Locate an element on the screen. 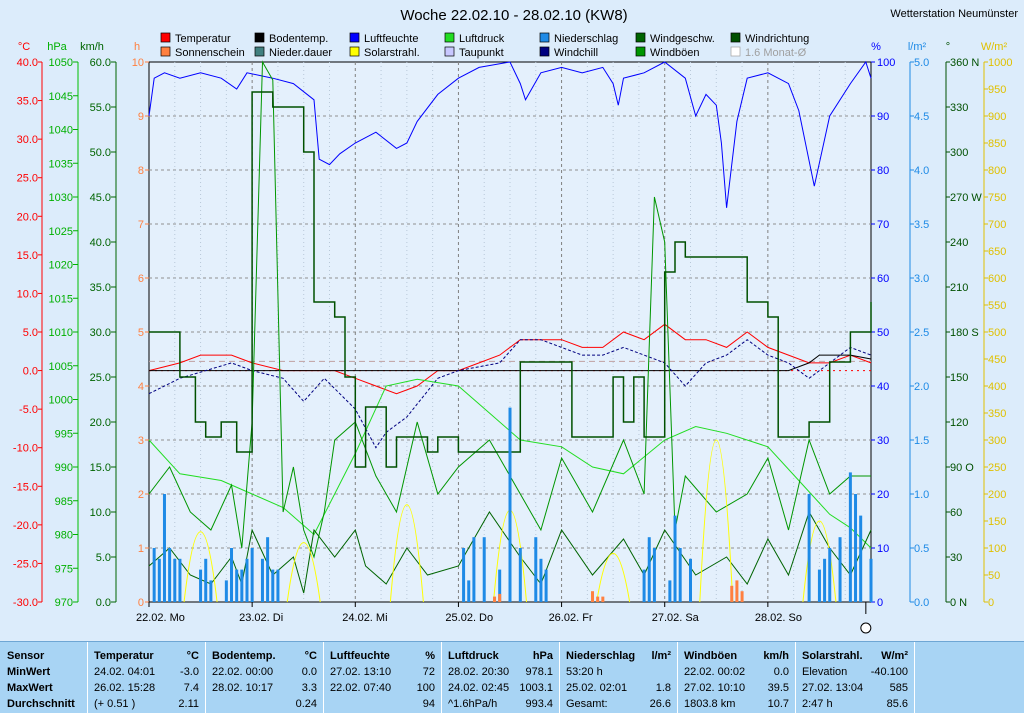  stats-cell-value: 2.11 is located at coordinates (188, 704).